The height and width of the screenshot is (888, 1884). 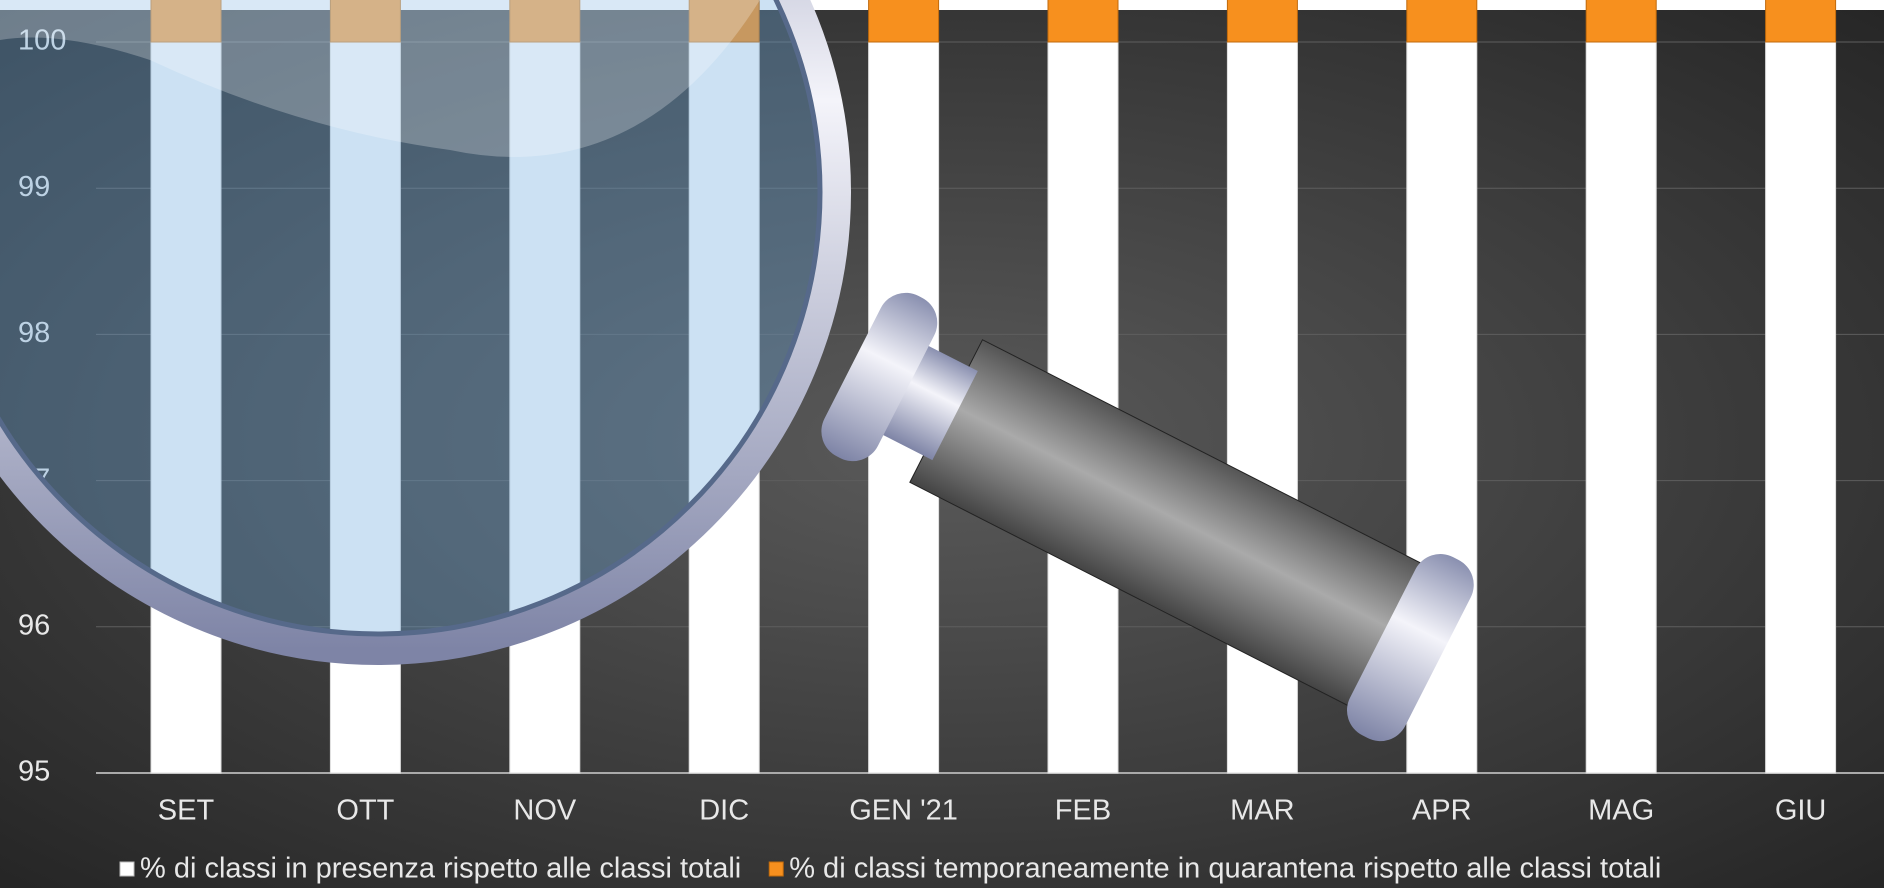 What do you see at coordinates (186, 811) in the screenshot?
I see `x-tick-label: SET` at bounding box center [186, 811].